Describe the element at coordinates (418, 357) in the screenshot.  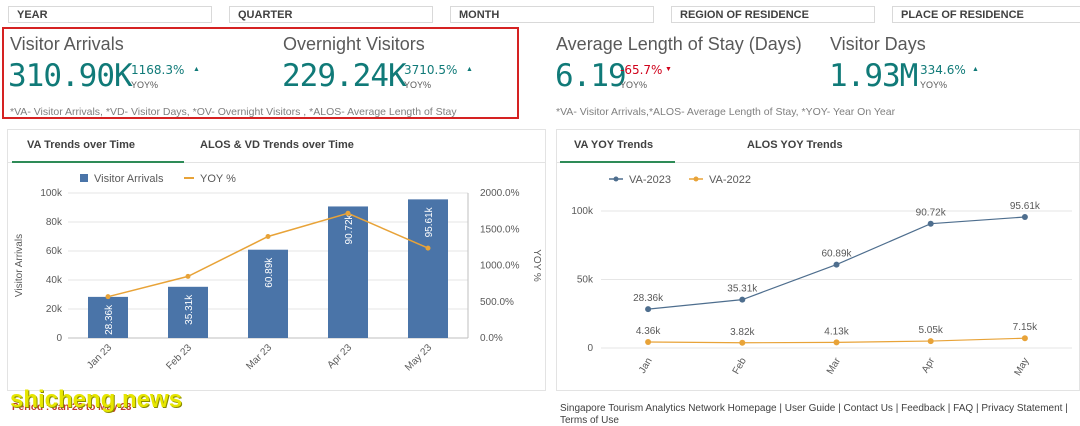
I see `x-tick-label: May 23` at that location.